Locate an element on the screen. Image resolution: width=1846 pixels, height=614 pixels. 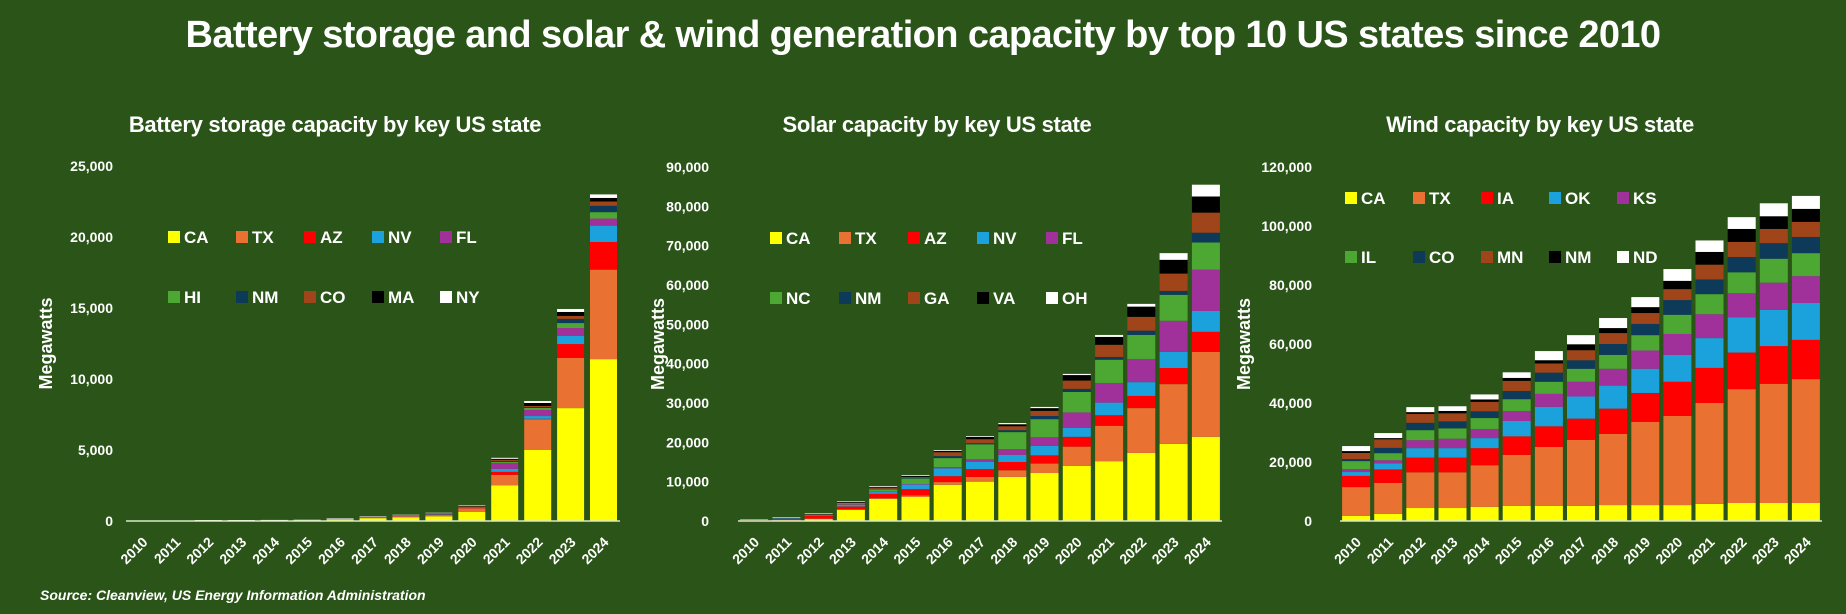
battery-legend-label: MA is located at coordinates (401, 297).